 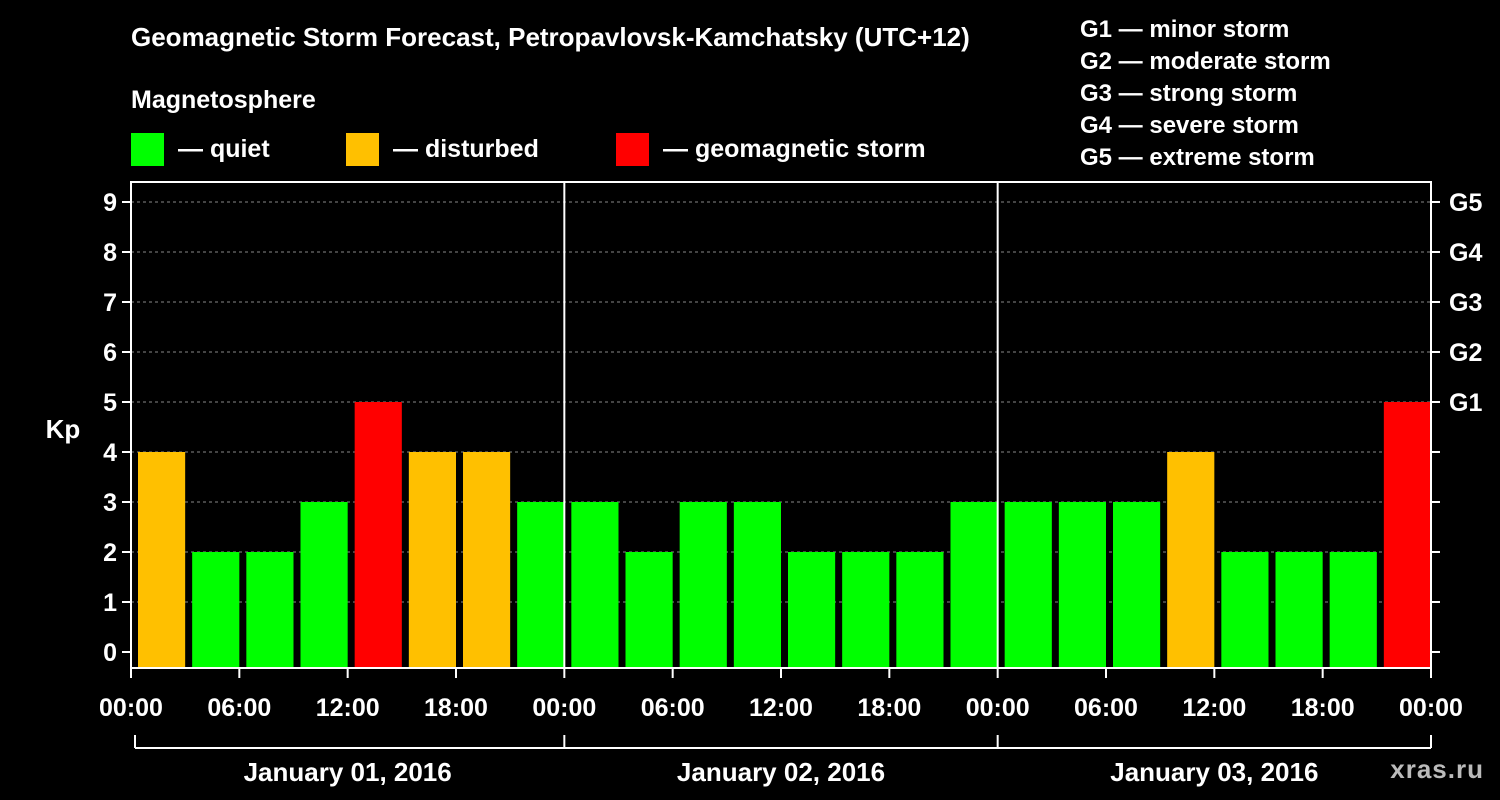 I want to click on y-tick-label: 7, so click(x=110, y=303).